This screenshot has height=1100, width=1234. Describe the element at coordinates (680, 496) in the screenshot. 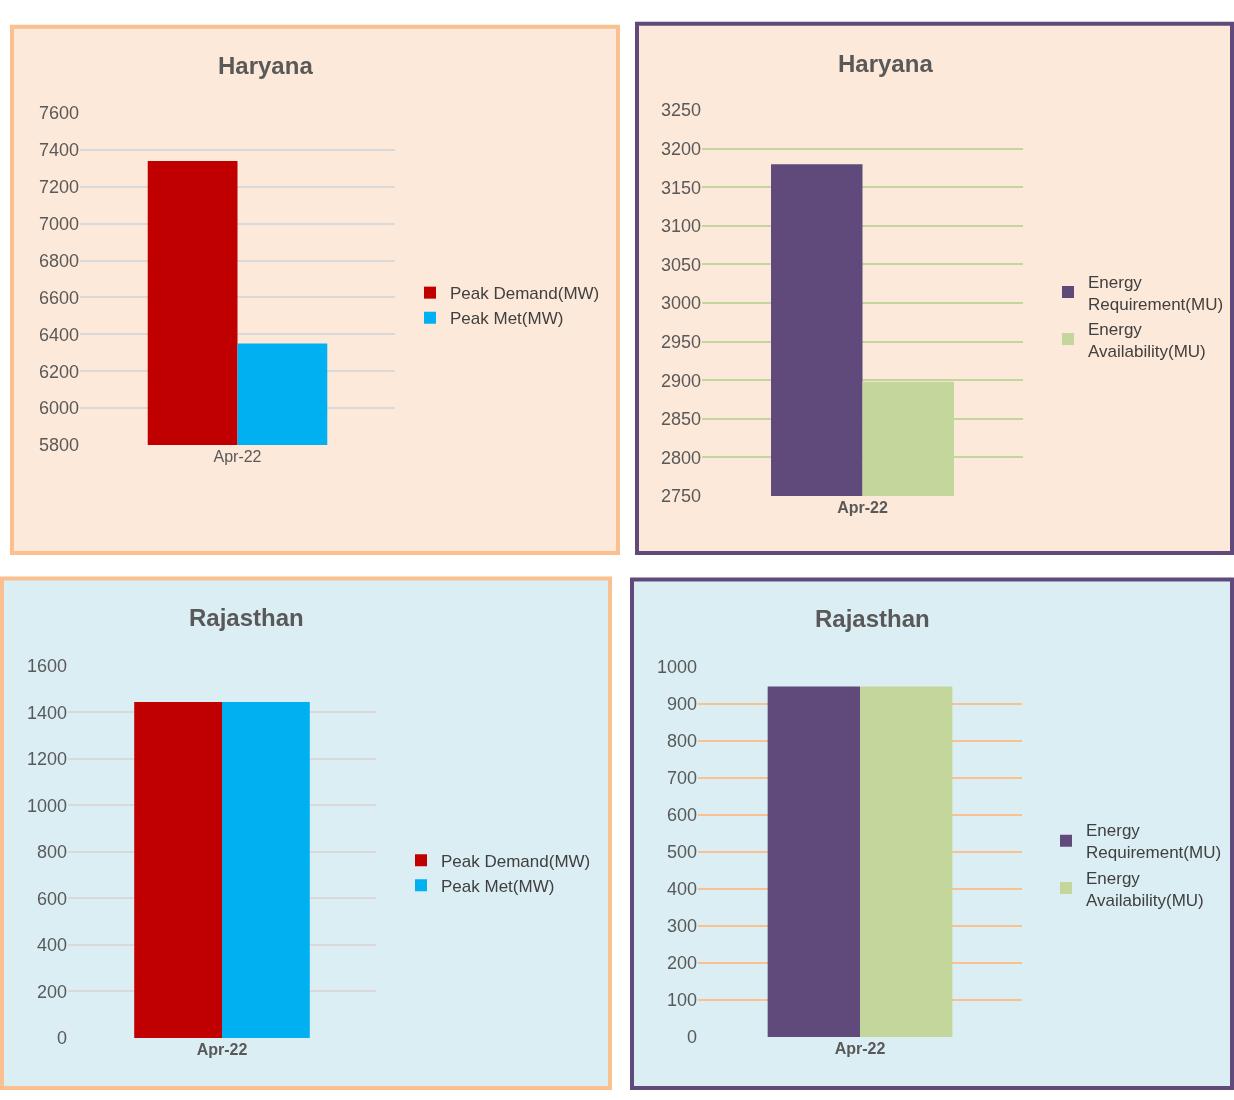

I see `y-tick-label: 2750` at that location.